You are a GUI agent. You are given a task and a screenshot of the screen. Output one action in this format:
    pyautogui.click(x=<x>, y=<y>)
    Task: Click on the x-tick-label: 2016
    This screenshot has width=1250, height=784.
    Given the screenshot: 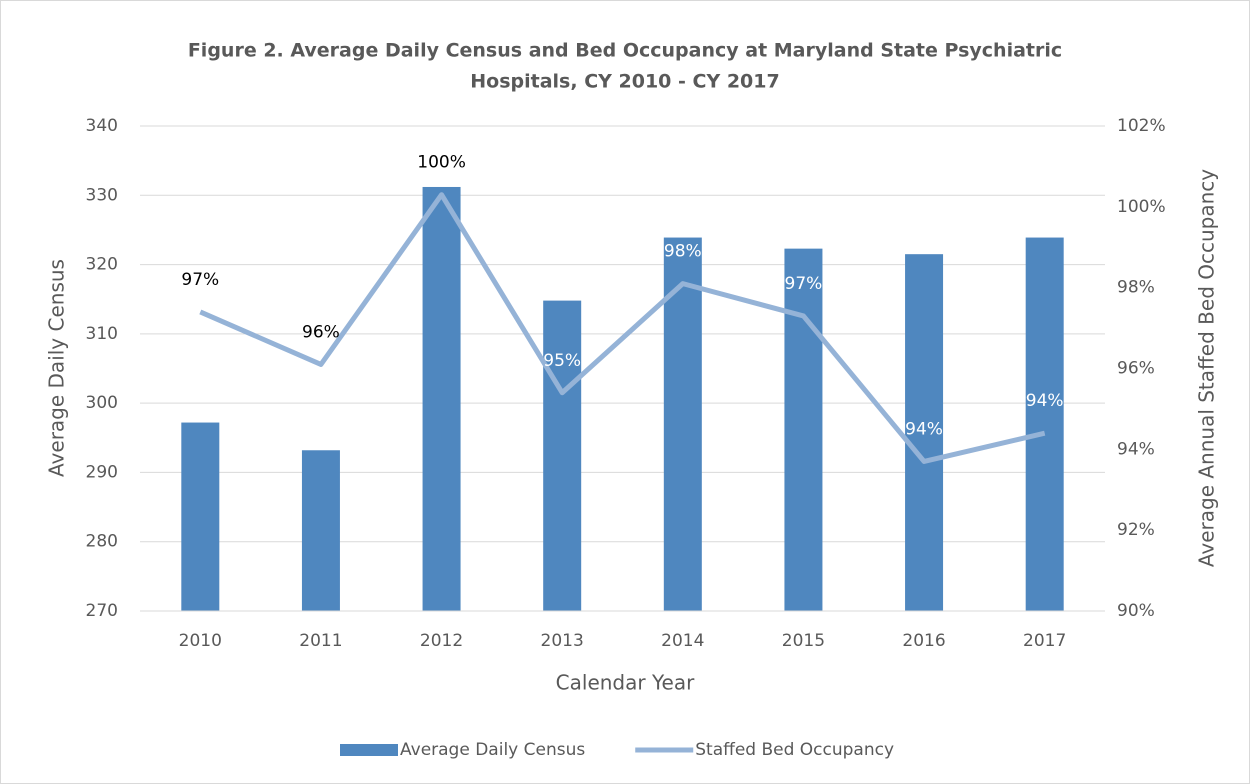 What is the action you would take?
    pyautogui.click(x=923, y=641)
    